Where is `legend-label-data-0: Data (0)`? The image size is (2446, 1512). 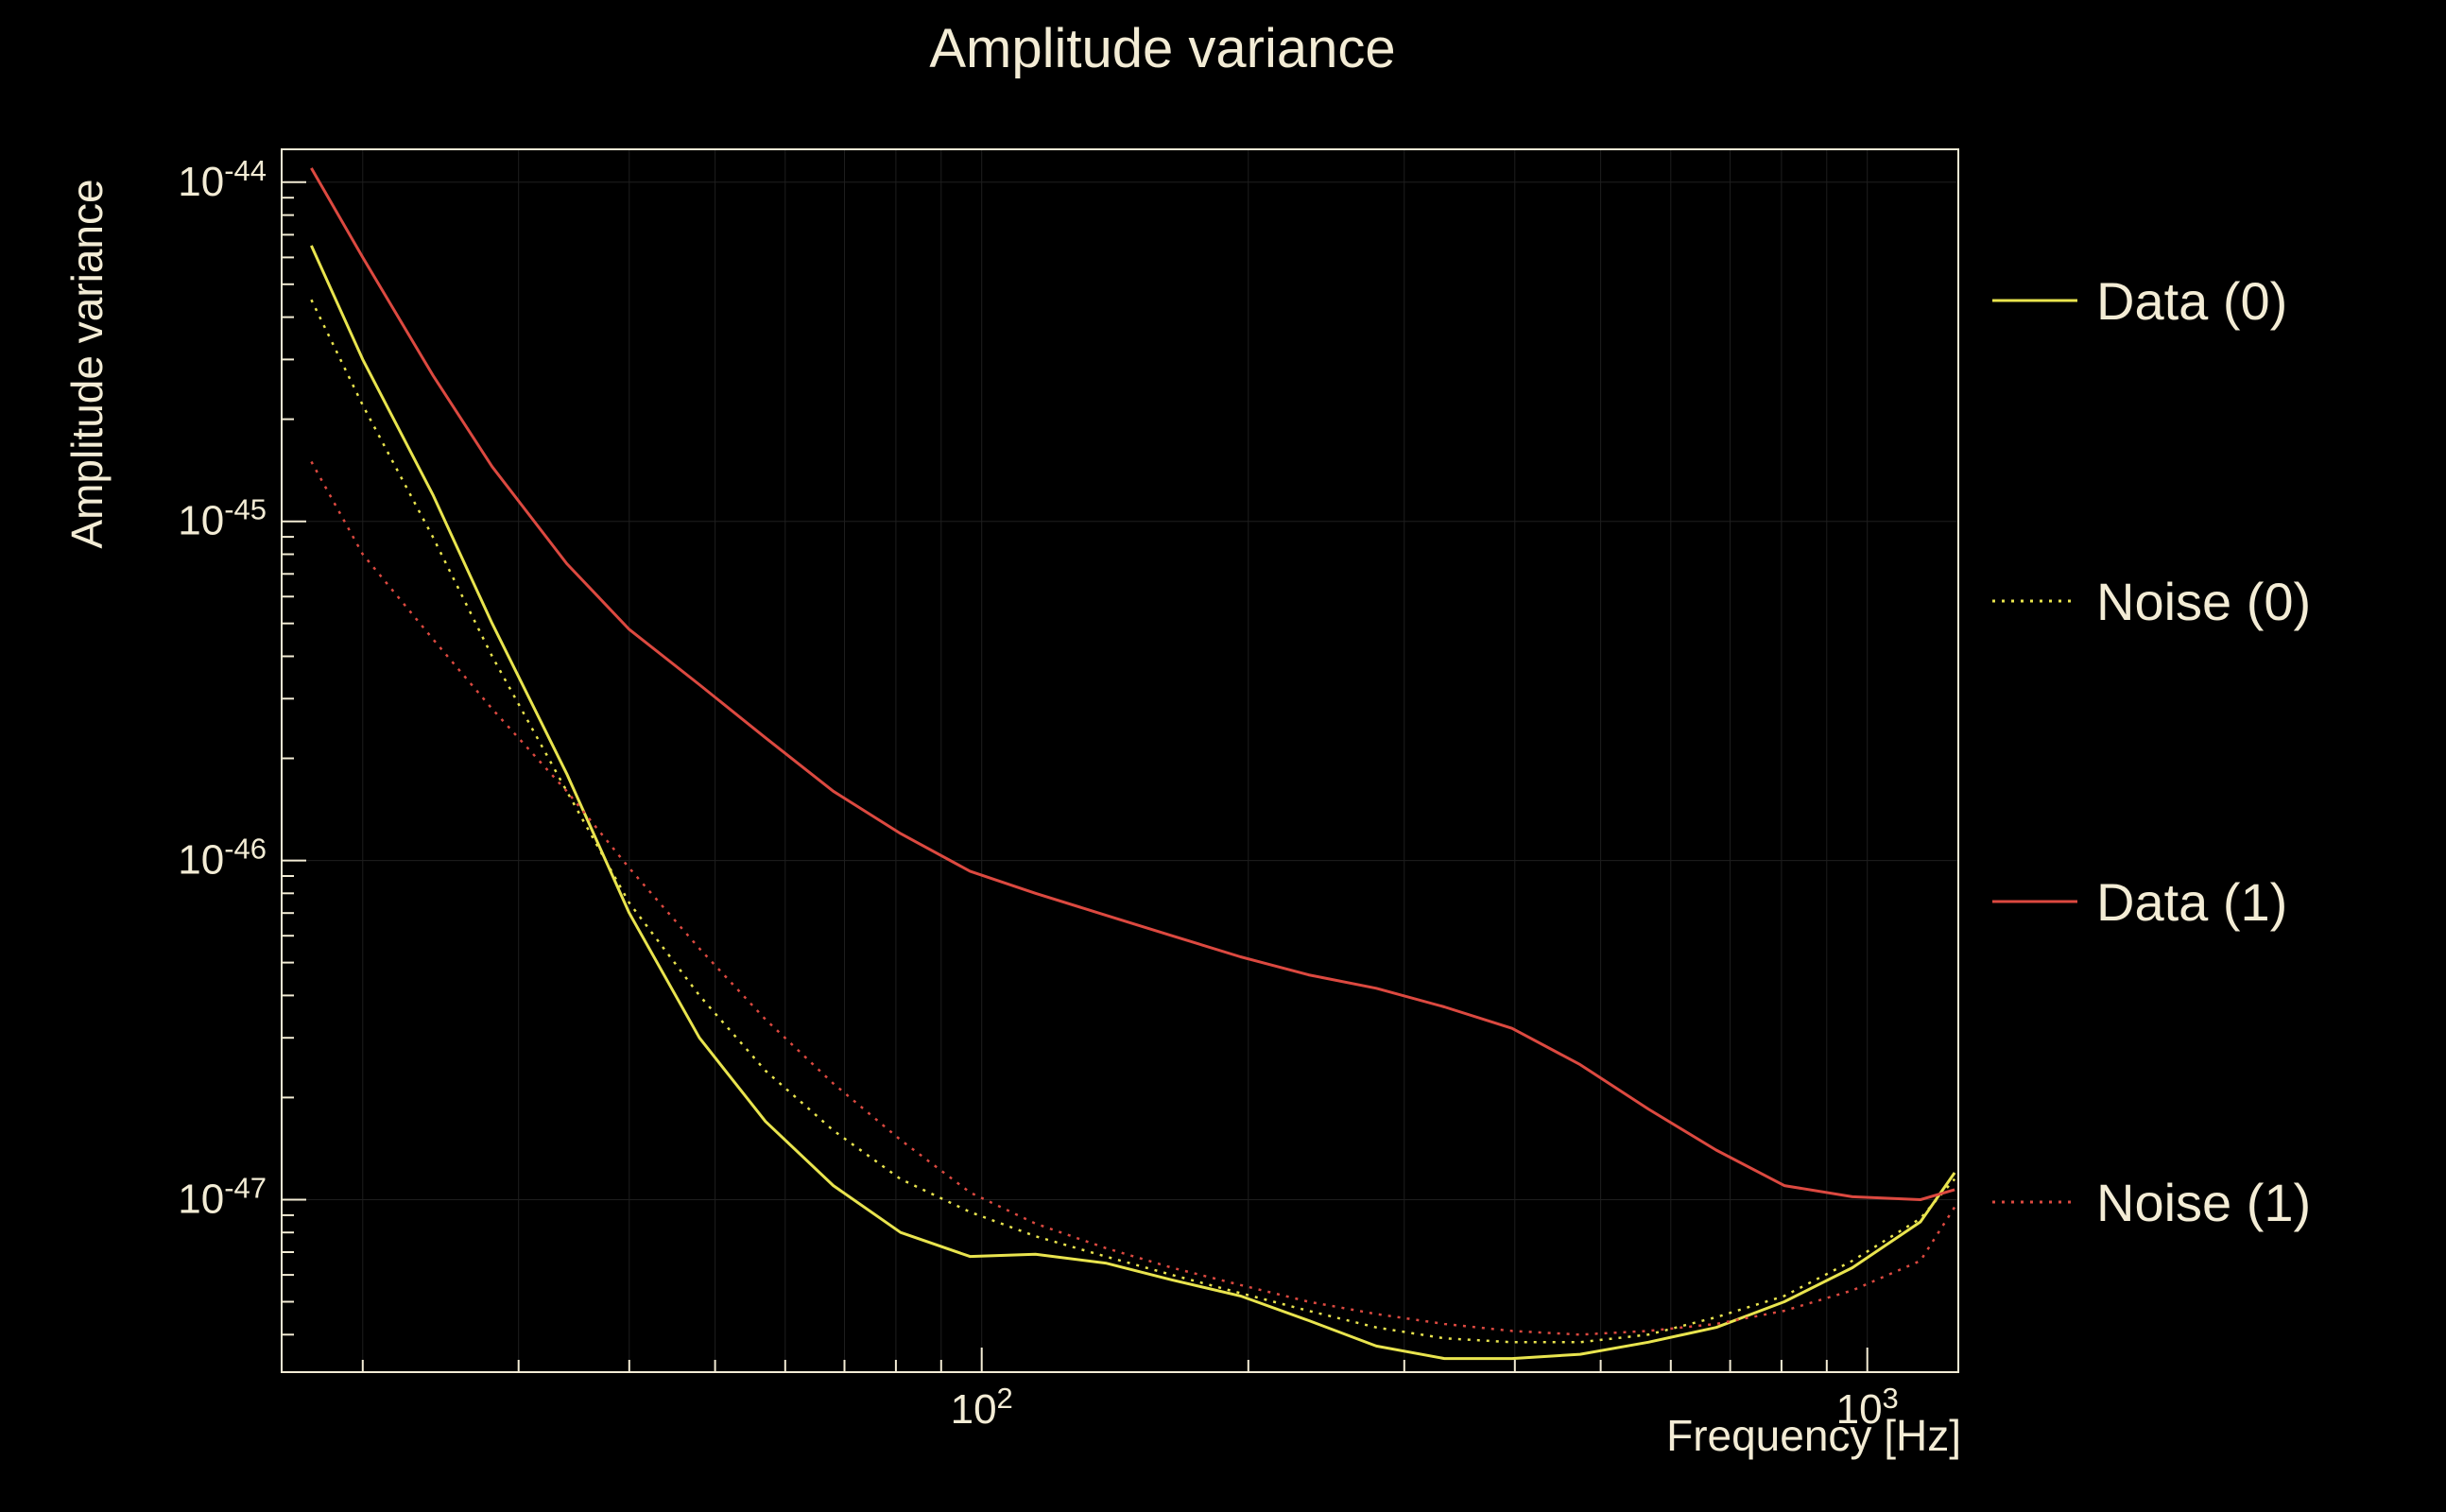 legend-label-data-0: Data (0) is located at coordinates (2192, 300).